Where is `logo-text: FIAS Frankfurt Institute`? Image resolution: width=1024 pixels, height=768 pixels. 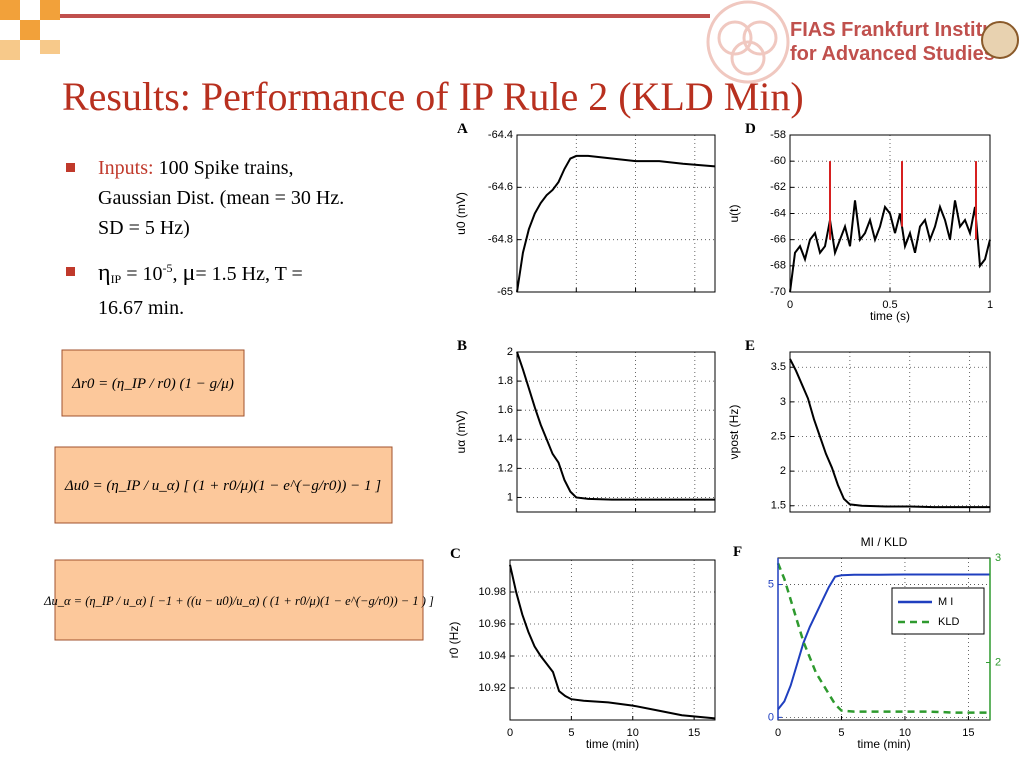 logo-text: FIAS Frankfurt Institute is located at coordinates (901, 30).